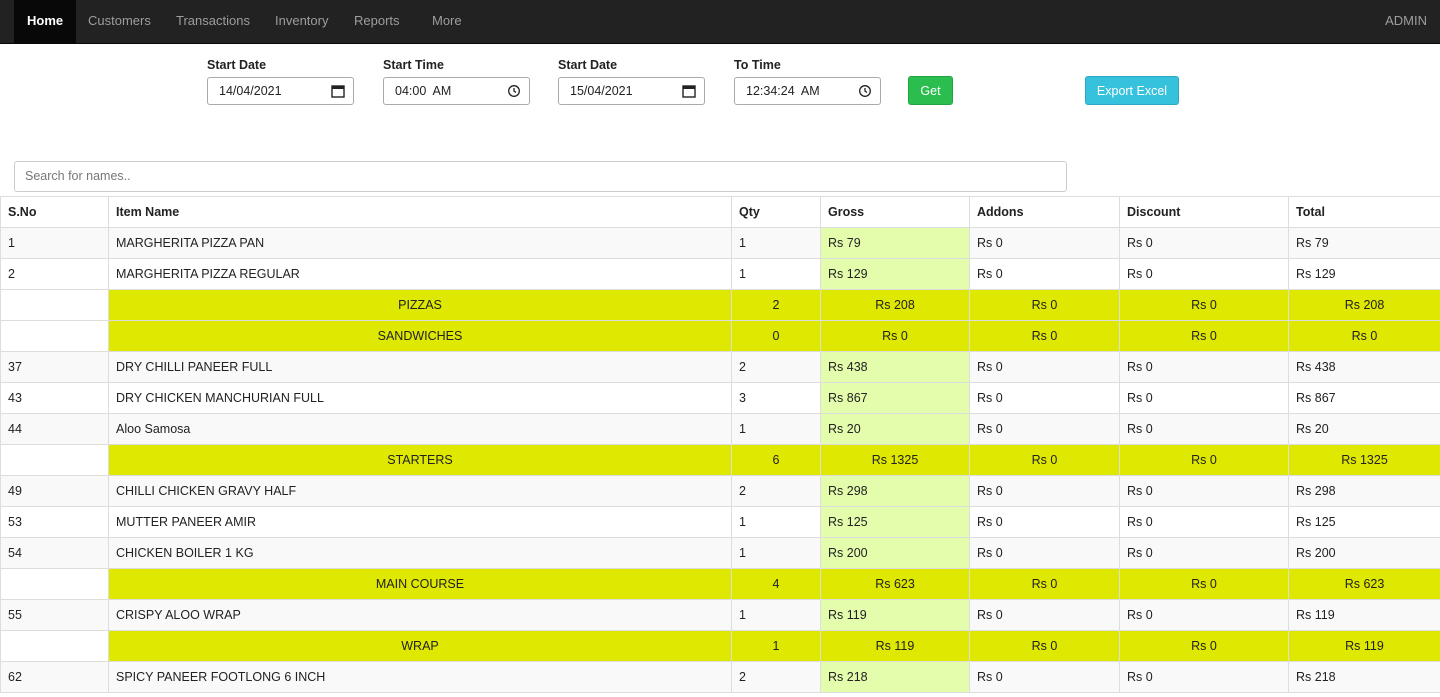 This screenshot has height=697, width=1440. Describe the element at coordinates (1364, 677) in the screenshot. I see `cell-total: Rs 218` at that location.